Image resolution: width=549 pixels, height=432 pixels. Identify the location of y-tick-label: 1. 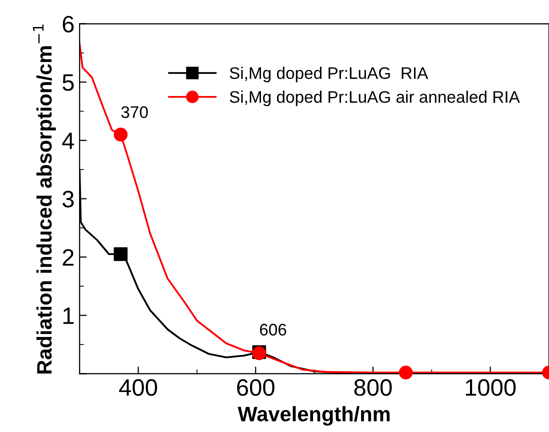
(68, 316).